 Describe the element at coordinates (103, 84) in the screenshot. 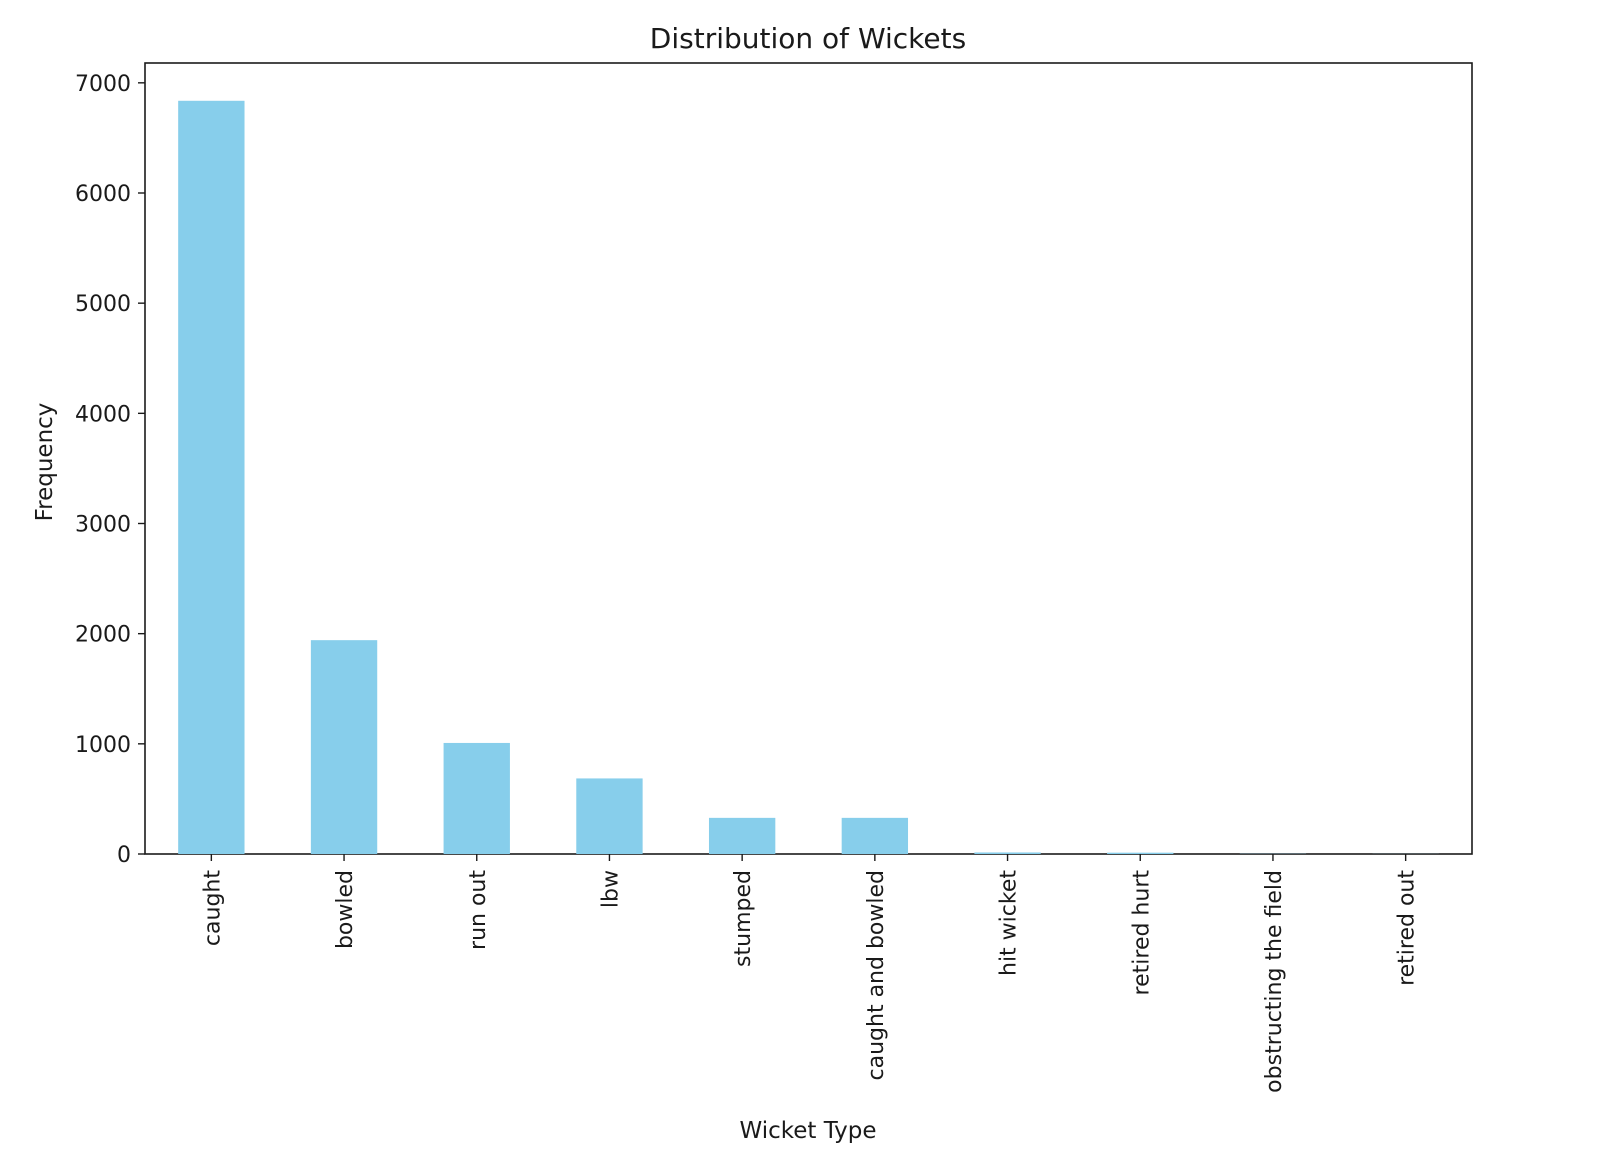

I see `y-tick-label: 7000` at that location.